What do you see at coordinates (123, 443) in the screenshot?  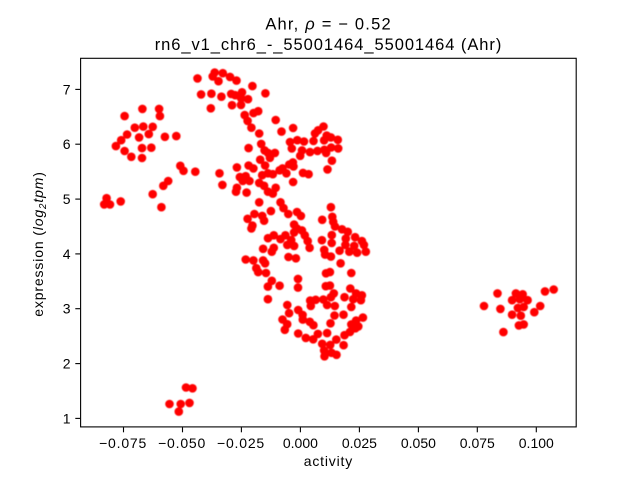 I see `svg-text: −0.075` at bounding box center [123, 443].